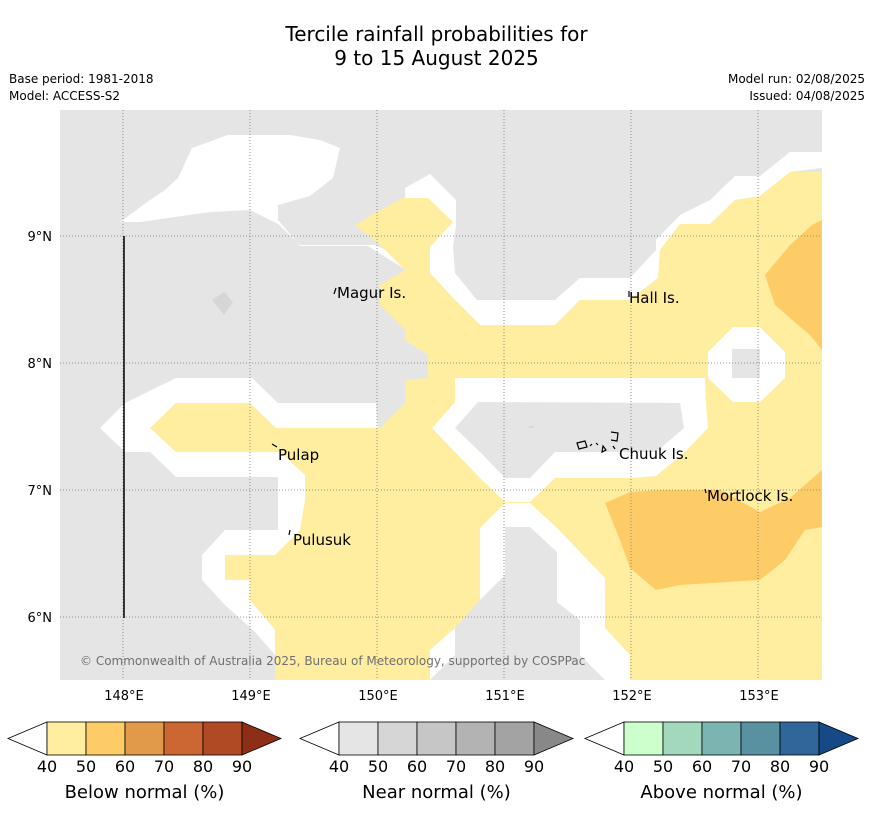  What do you see at coordinates (371, 293) in the screenshot?
I see `label-magur: Magur Is.` at bounding box center [371, 293].